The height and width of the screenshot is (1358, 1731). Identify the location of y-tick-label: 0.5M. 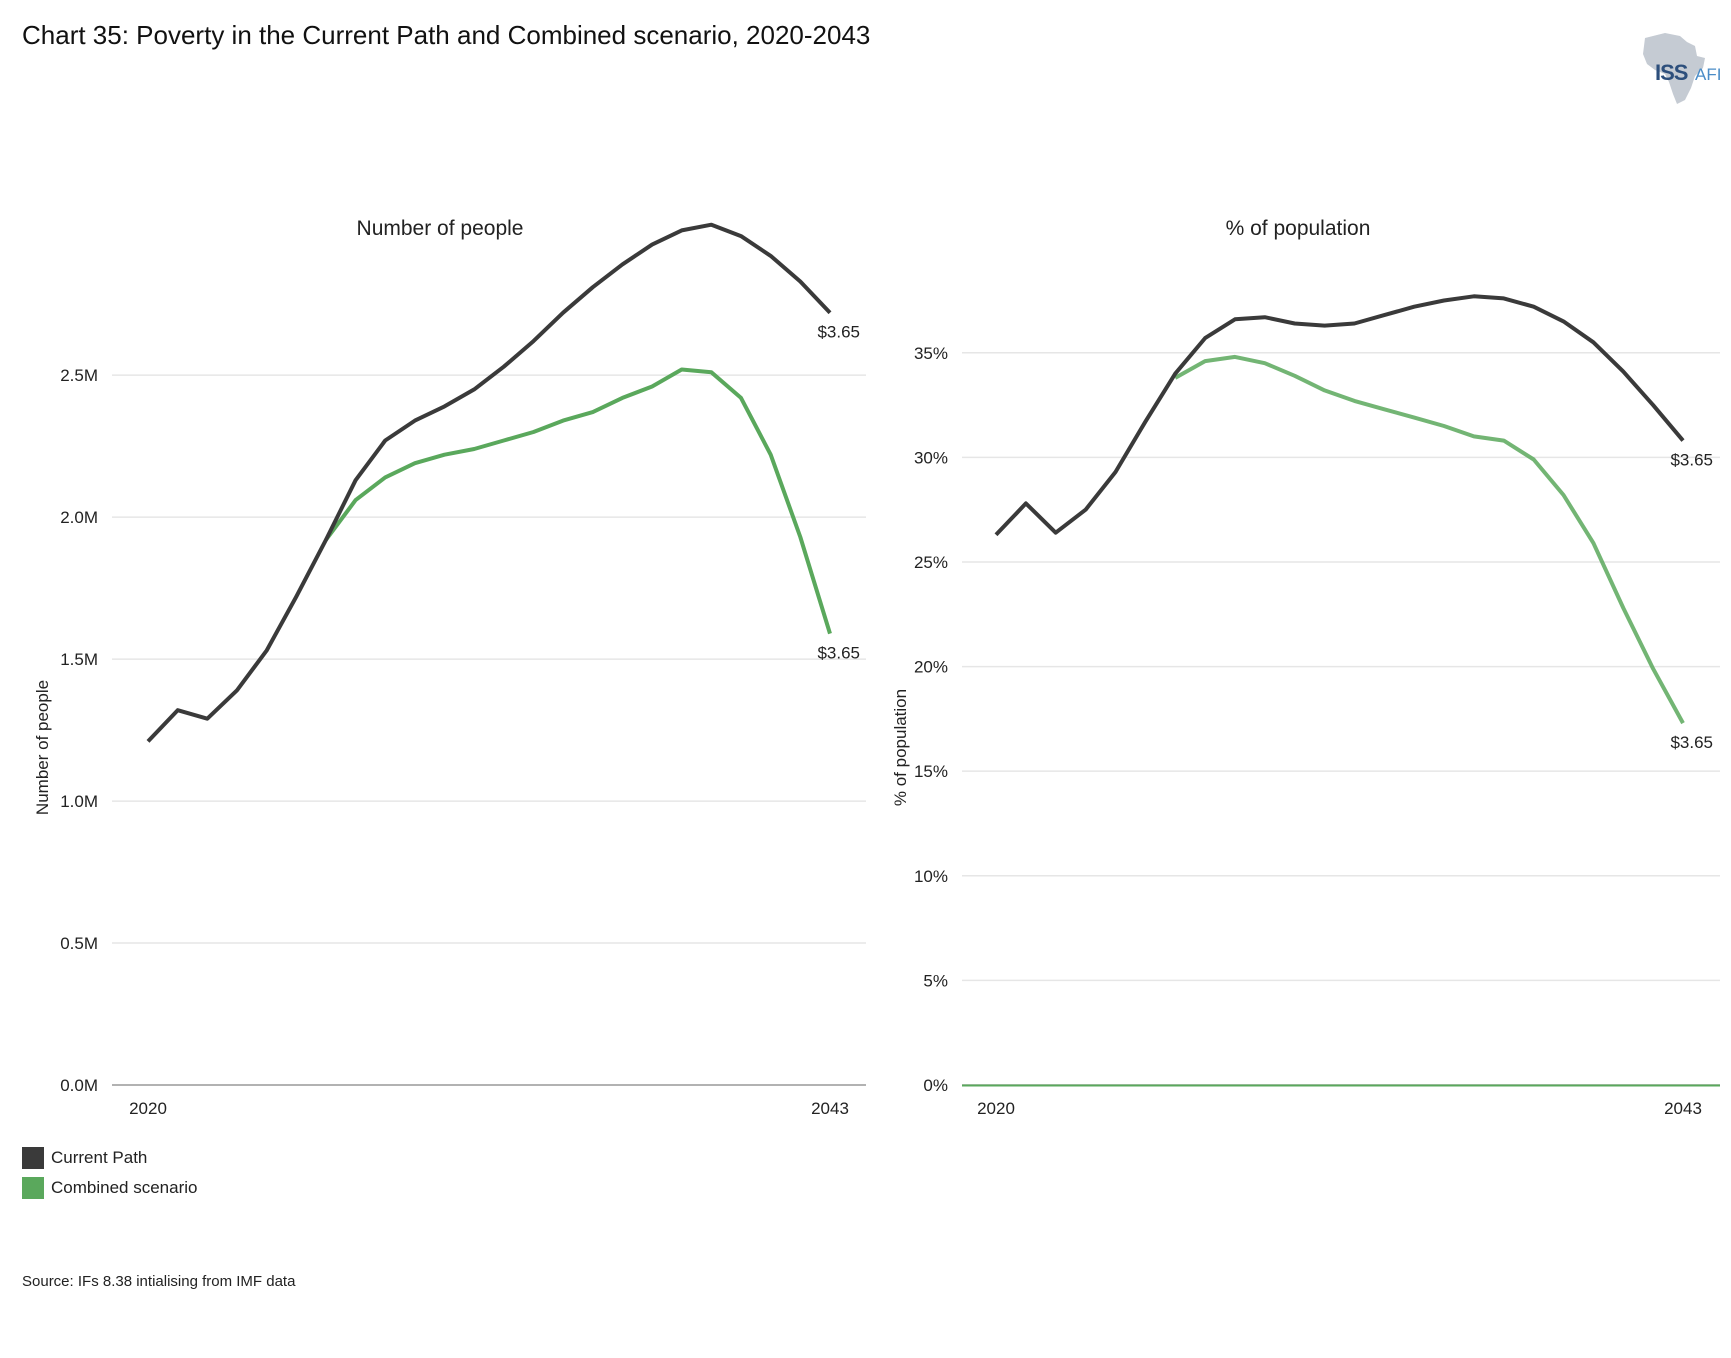
(79, 943).